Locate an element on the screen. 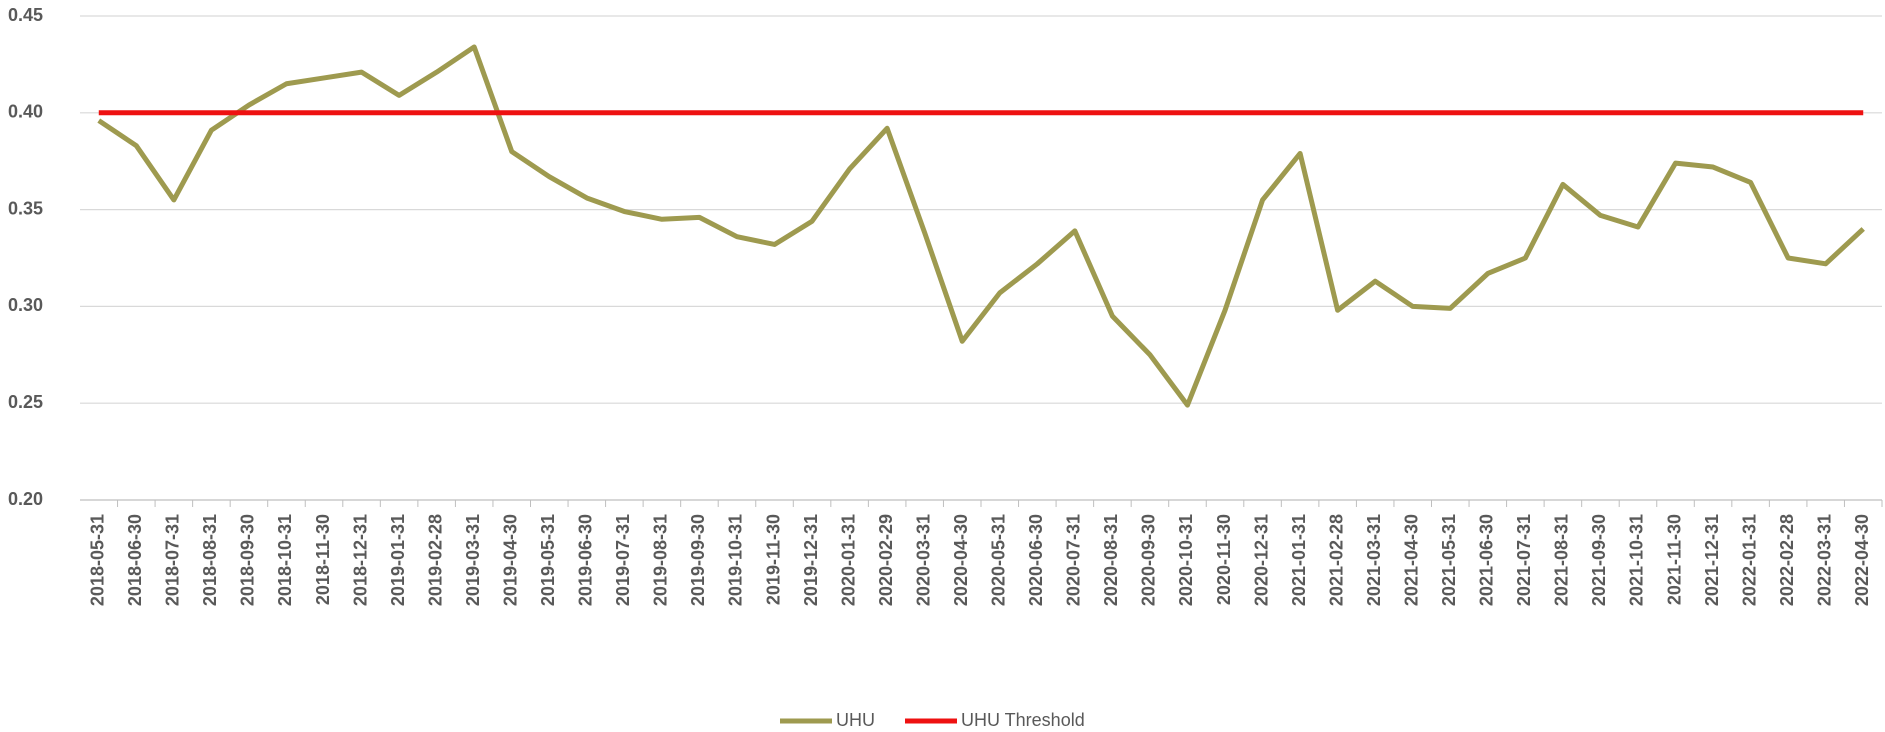  x-tick-label: 2021-05-31 is located at coordinates (1449, 560).